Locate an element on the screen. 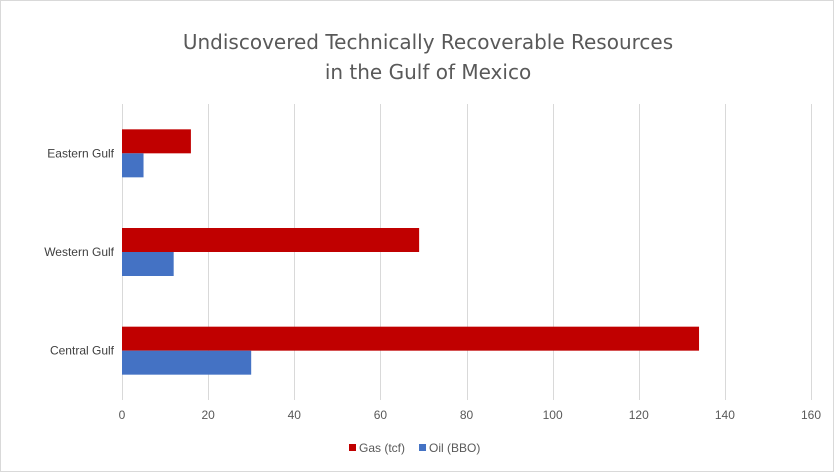 Image resolution: width=834 pixels, height=473 pixels. x-tick-label: 40 is located at coordinates (295, 415).